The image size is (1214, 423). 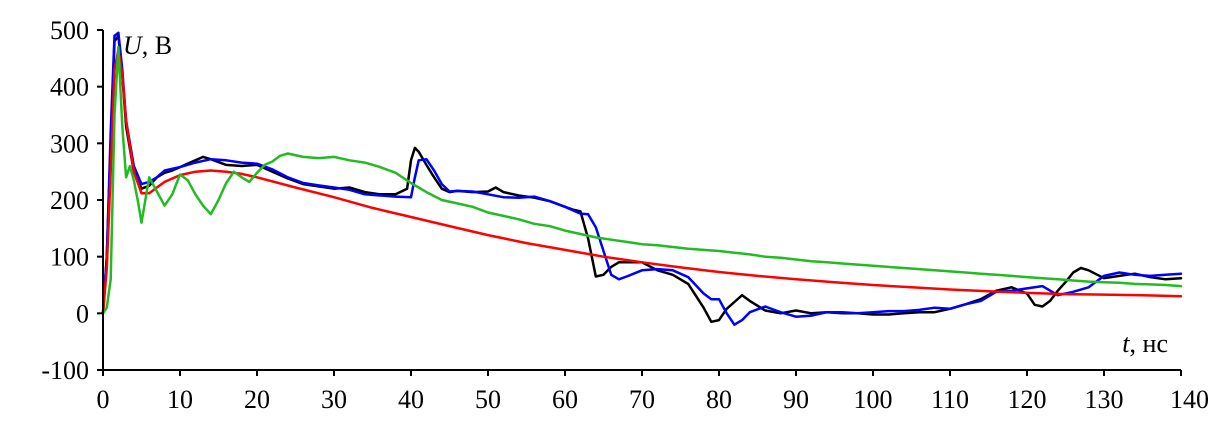 What do you see at coordinates (65, 370) in the screenshot?
I see `y-tick-label: -100` at bounding box center [65, 370].